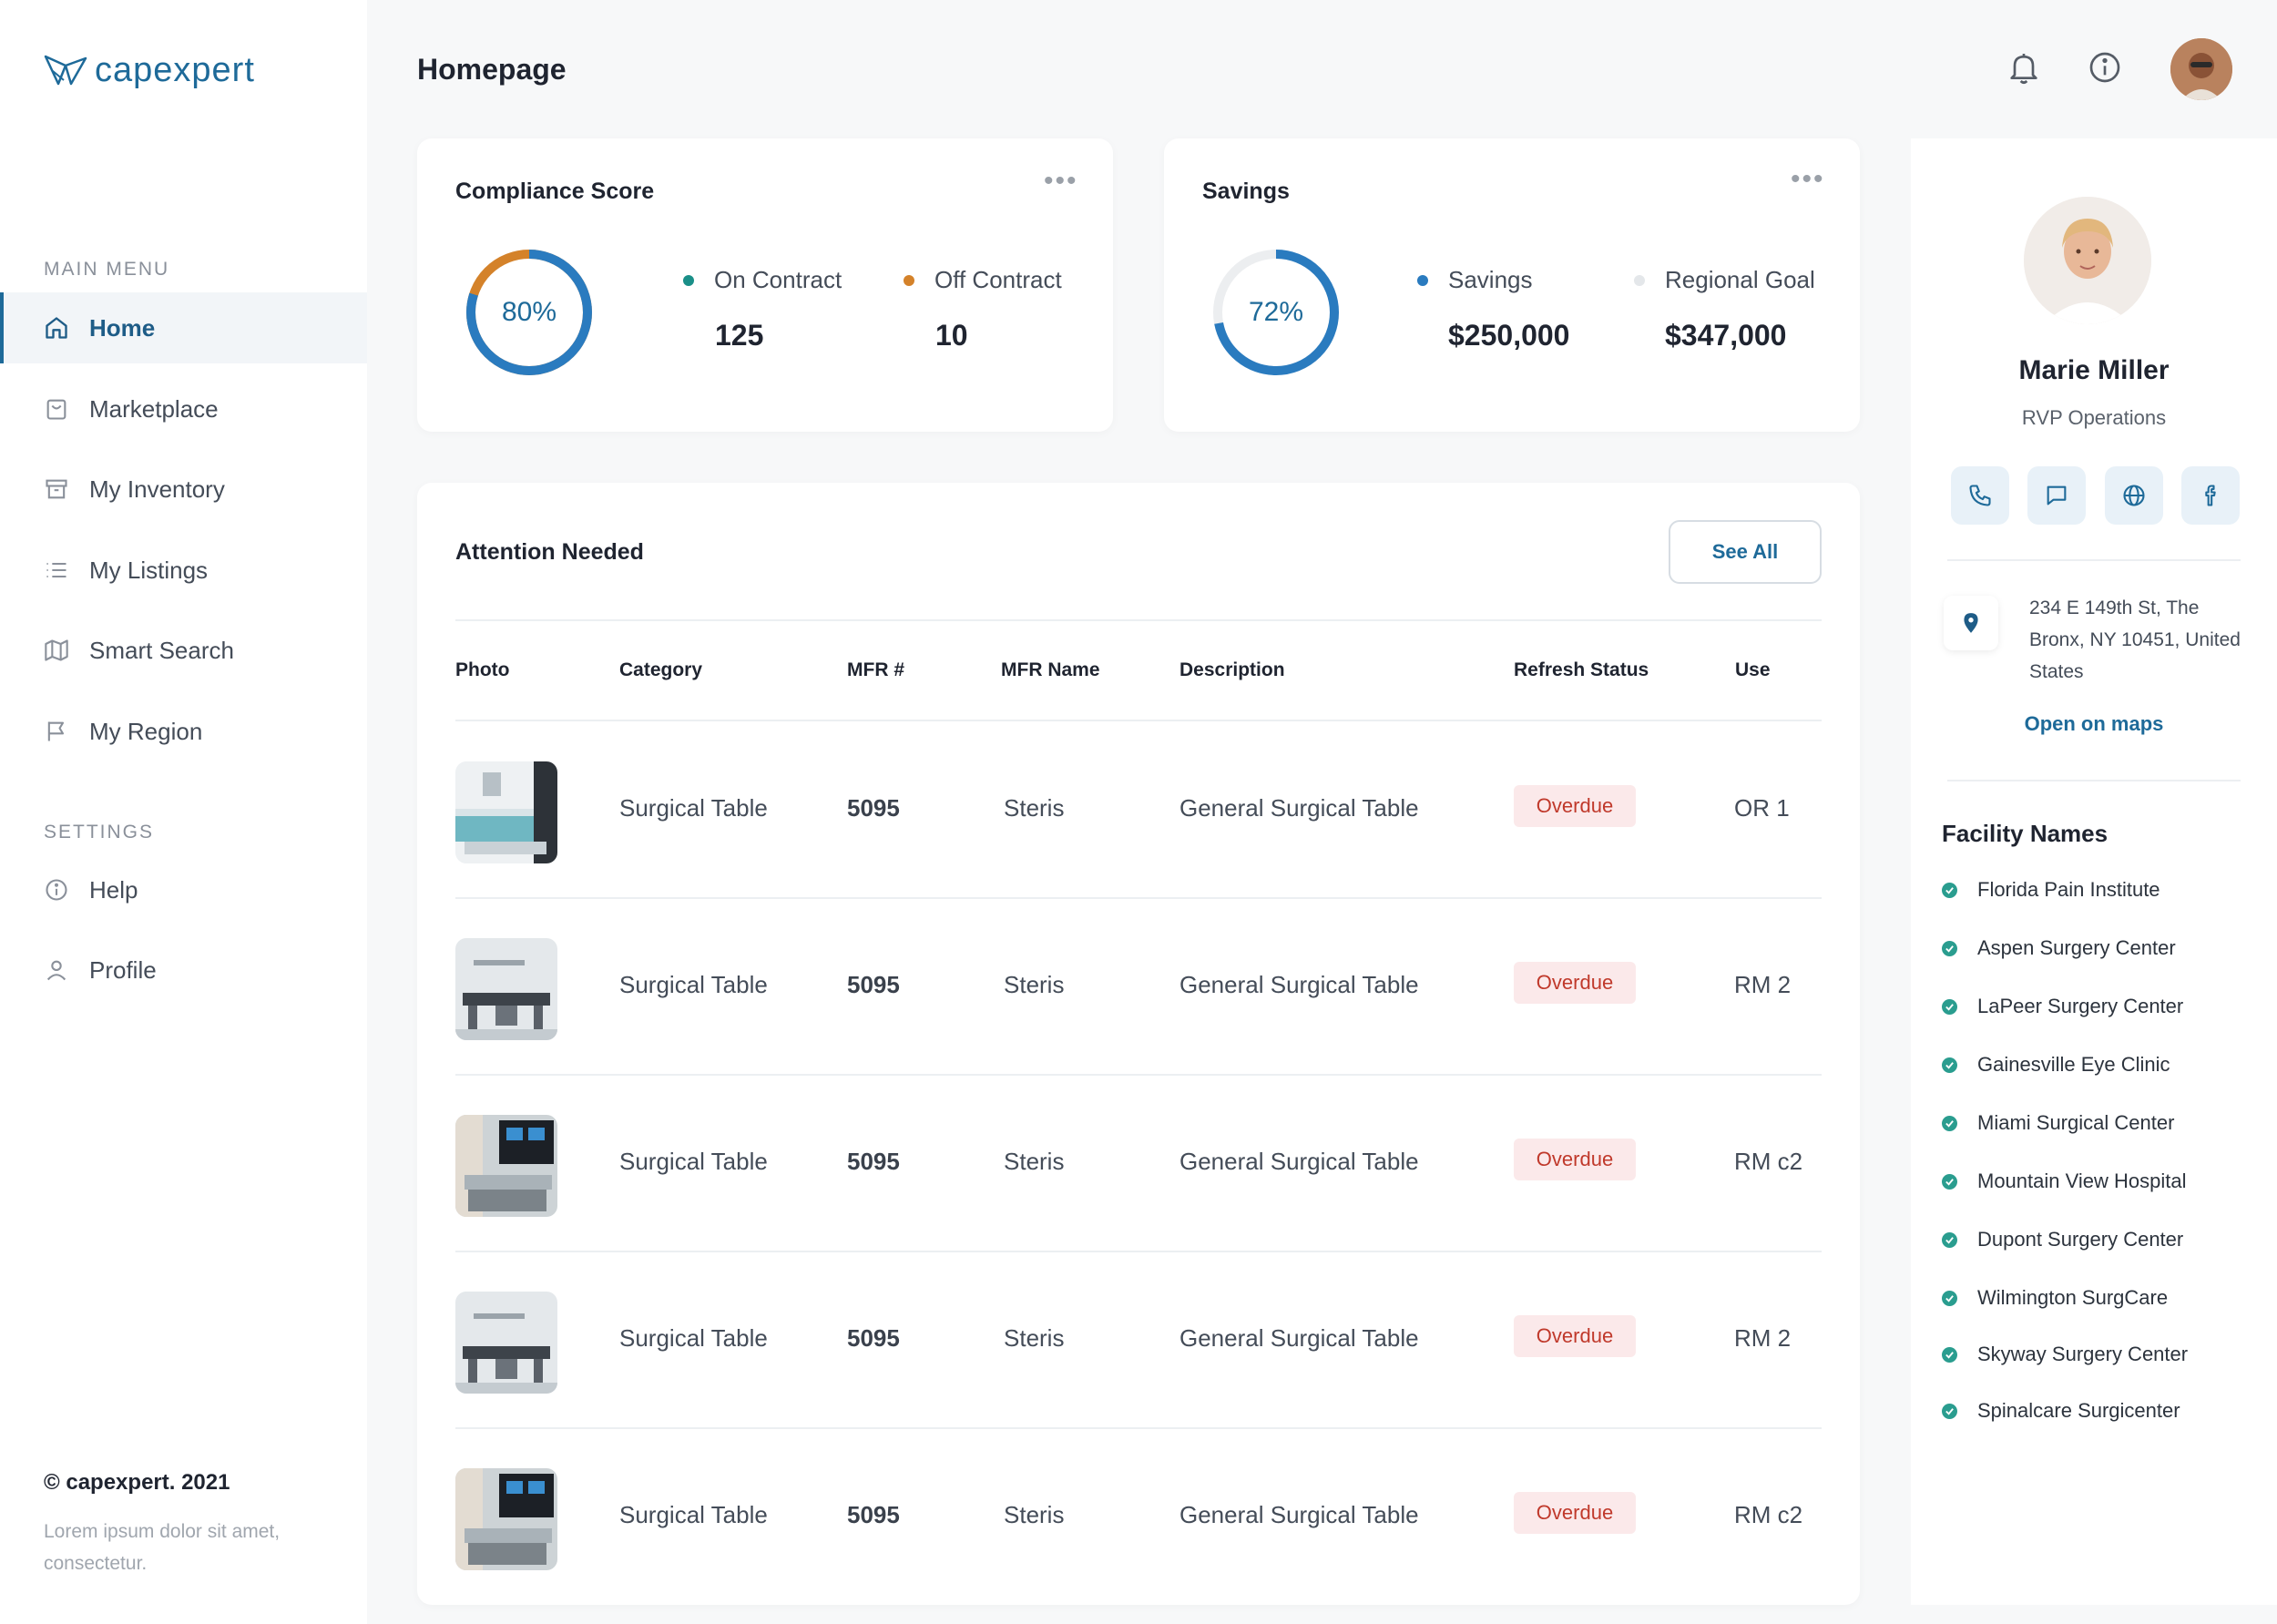 The height and width of the screenshot is (1624, 2277). I want to click on sidebar-item-label: Home, so click(122, 327).